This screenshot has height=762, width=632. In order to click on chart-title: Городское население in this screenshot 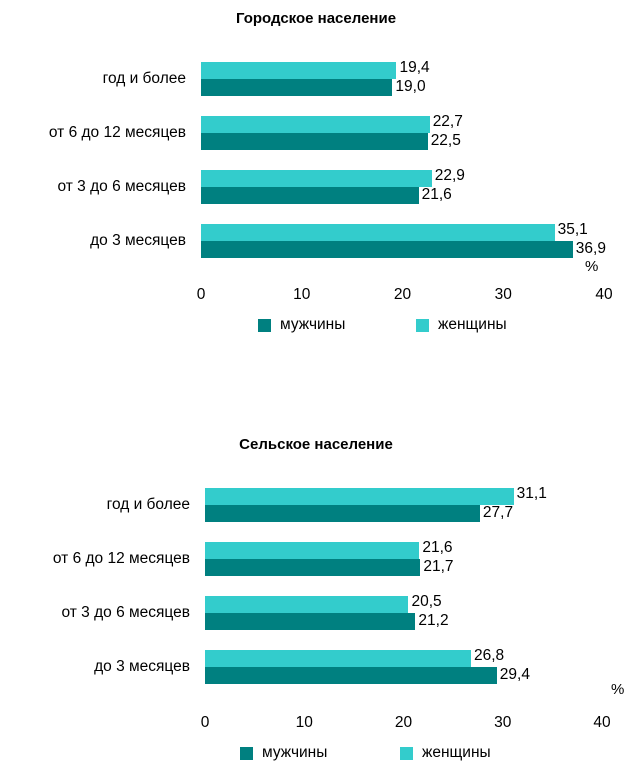, I will do `click(316, 18)`.